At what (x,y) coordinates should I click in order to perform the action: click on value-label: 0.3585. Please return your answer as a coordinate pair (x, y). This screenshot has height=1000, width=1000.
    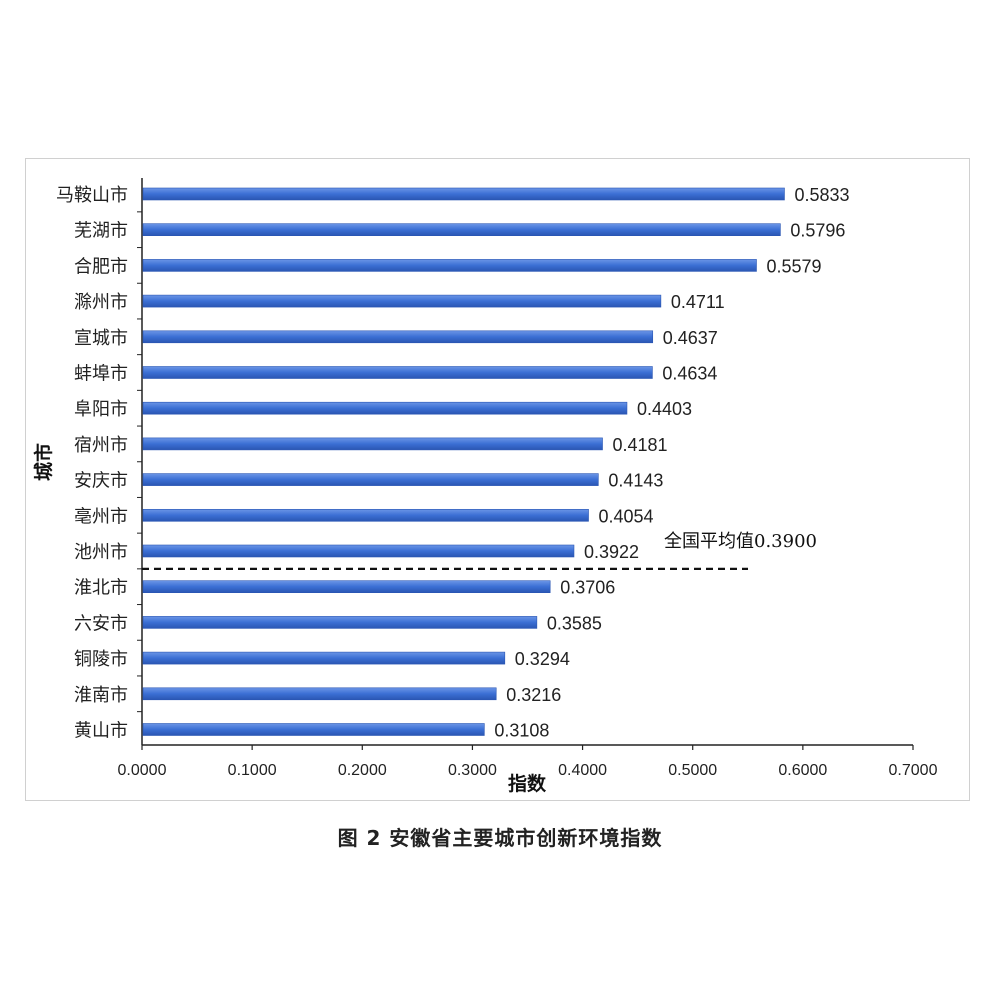
    Looking at the image, I should click on (574, 623).